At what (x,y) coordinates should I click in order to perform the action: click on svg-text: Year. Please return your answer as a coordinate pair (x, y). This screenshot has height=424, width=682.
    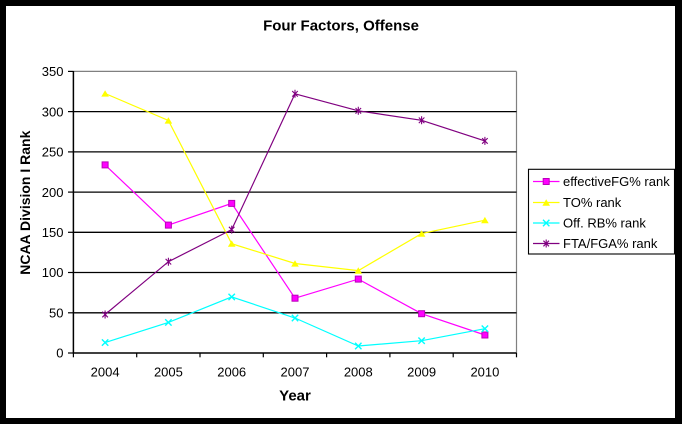
    Looking at the image, I should click on (295, 396).